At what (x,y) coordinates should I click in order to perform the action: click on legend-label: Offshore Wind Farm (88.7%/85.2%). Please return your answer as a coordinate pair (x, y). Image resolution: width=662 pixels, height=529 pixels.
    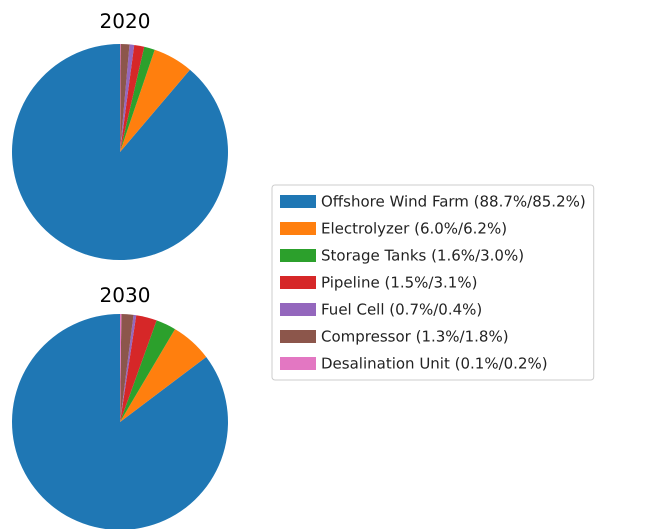
    Looking at the image, I should click on (453, 201).